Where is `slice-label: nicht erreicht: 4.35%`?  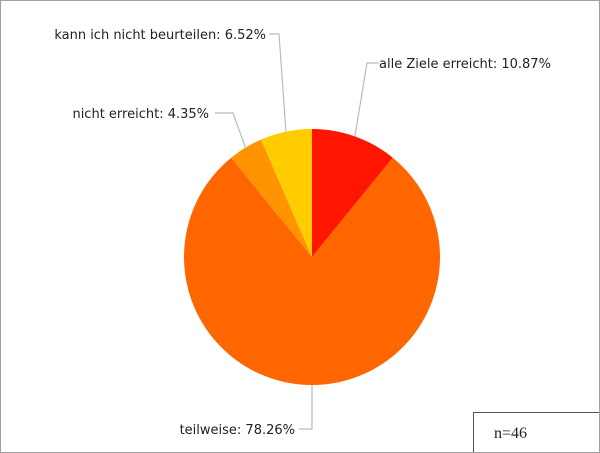
slice-label: nicht erreicht: 4.35% is located at coordinates (140, 114).